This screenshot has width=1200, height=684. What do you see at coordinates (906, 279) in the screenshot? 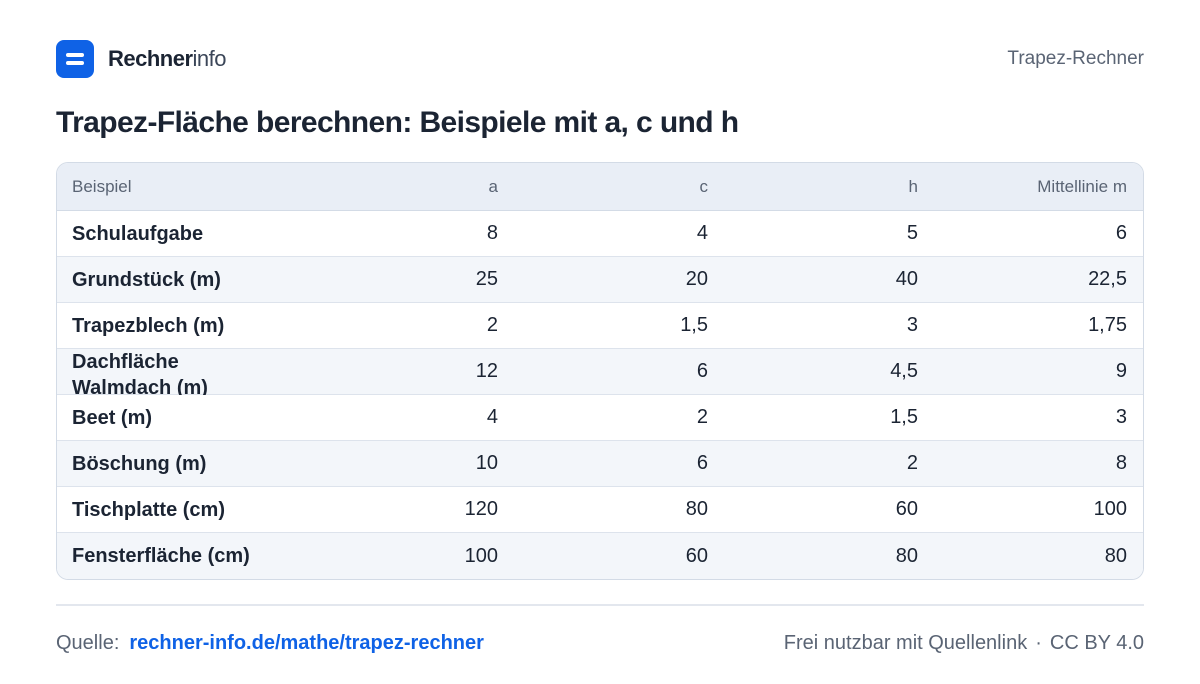
I see `cell-h: 40` at bounding box center [906, 279].